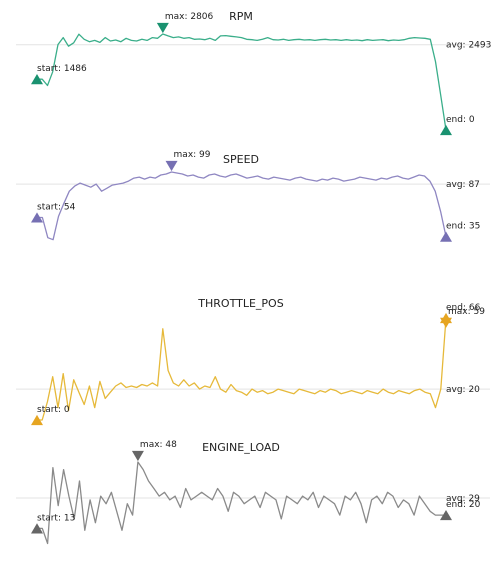 This screenshot has height=576, width=504. I want to click on avg-label: avg: 2493, so click(468, 46).